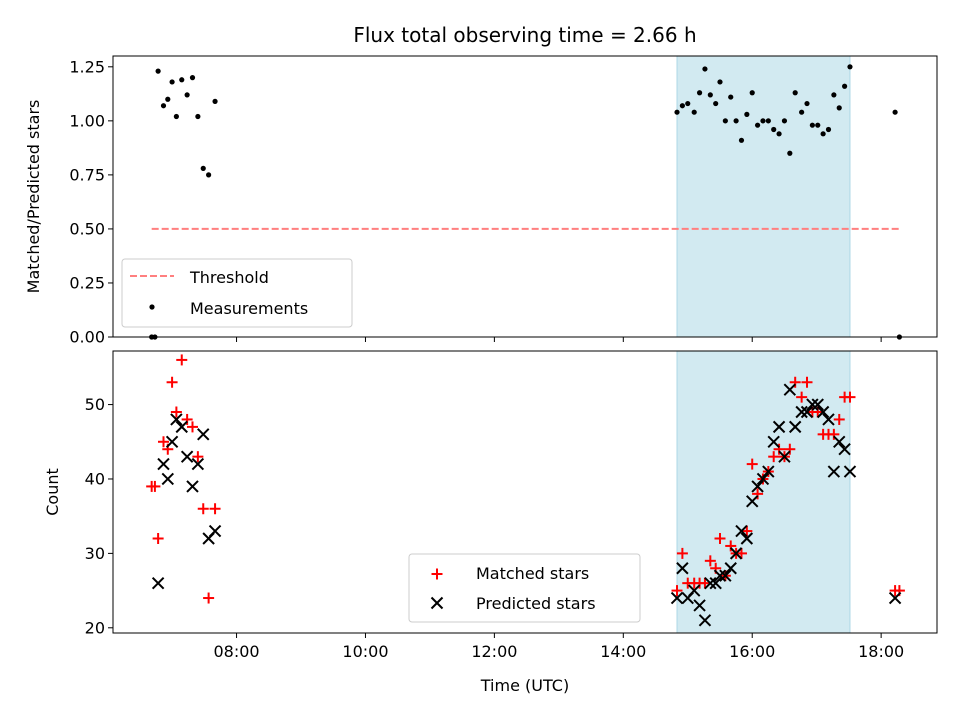  I want to click on legend-predicted-swatch, so click(437, 603).